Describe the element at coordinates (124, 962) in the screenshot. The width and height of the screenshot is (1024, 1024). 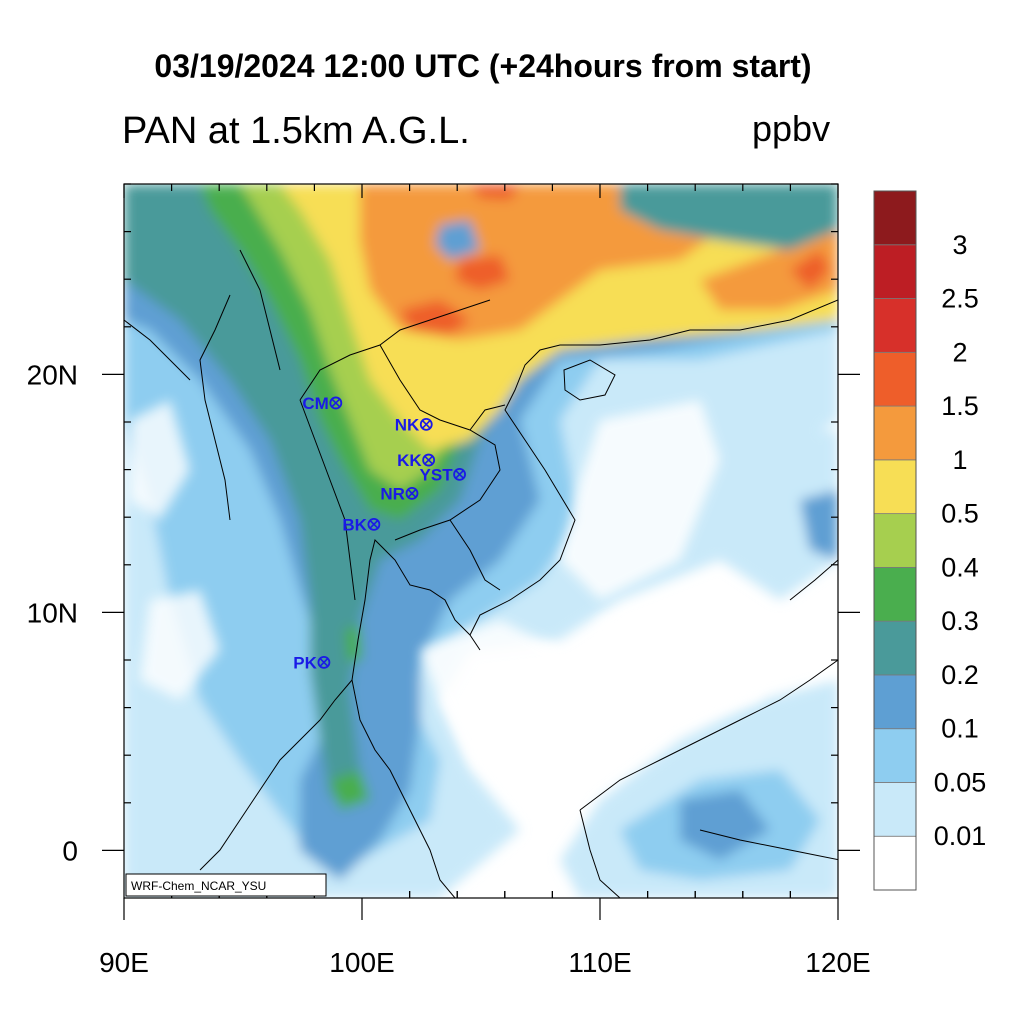
I see `x-tick-label: 90E` at that location.